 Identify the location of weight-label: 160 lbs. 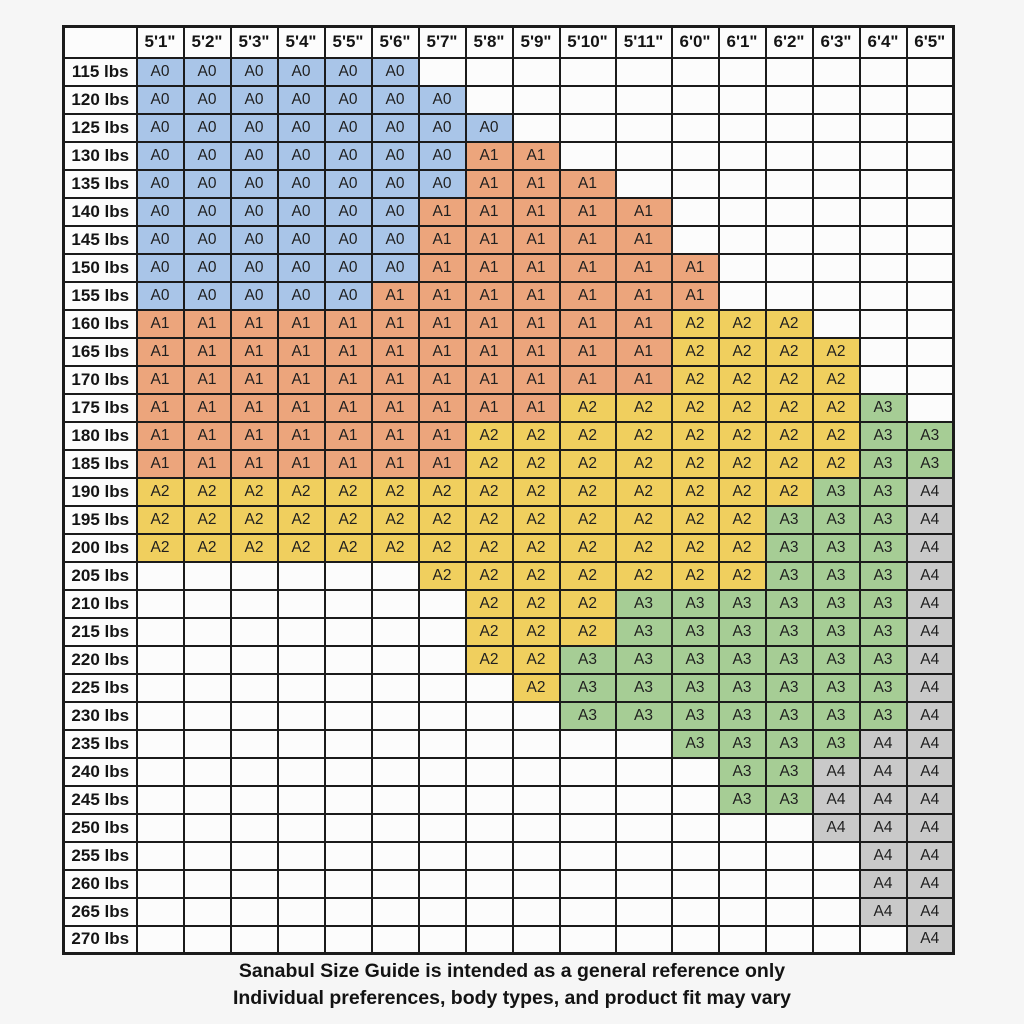
(100, 323).